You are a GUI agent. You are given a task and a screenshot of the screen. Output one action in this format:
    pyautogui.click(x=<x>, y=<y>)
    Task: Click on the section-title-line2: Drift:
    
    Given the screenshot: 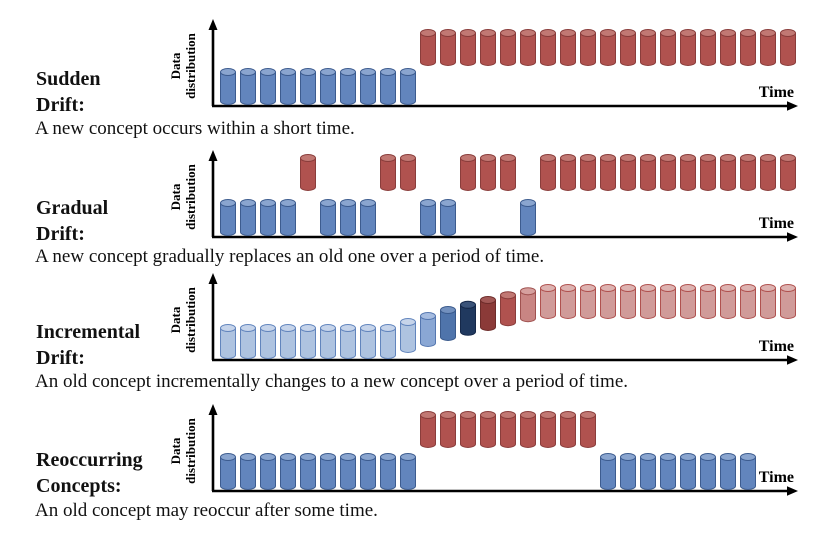 What is the action you would take?
    pyautogui.click(x=60, y=358)
    